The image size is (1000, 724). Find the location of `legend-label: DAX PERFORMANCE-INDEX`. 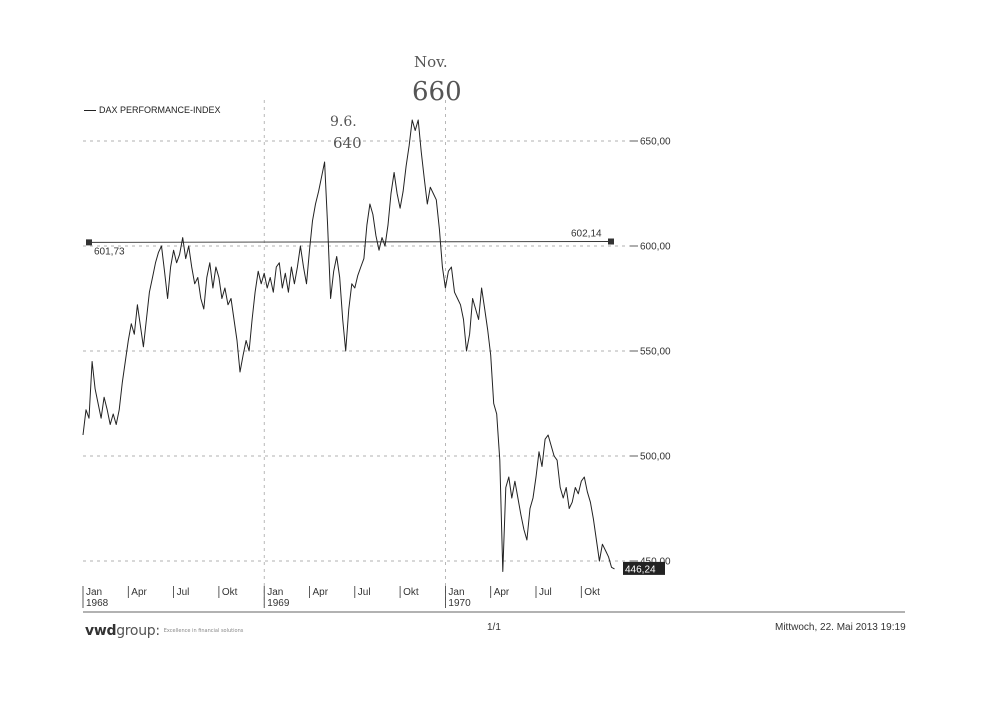

legend-label: DAX PERFORMANCE-INDEX is located at coordinates (160, 110).